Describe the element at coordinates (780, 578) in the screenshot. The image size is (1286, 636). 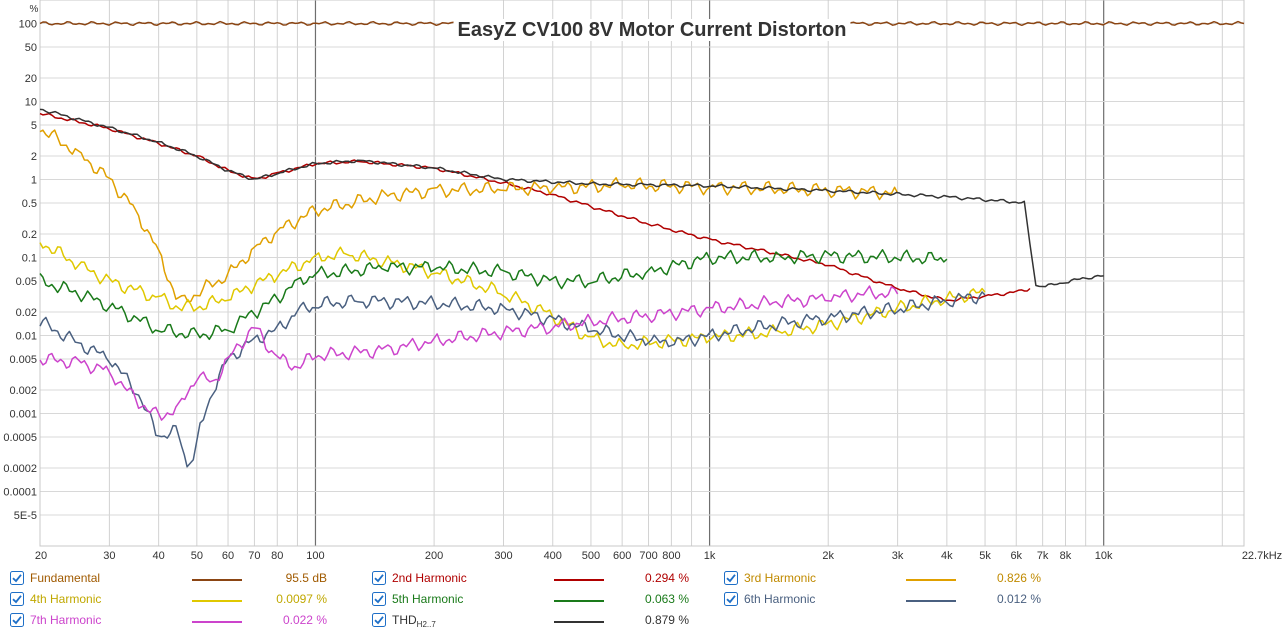
I see `legend-label: 3rd Harmonic` at that location.